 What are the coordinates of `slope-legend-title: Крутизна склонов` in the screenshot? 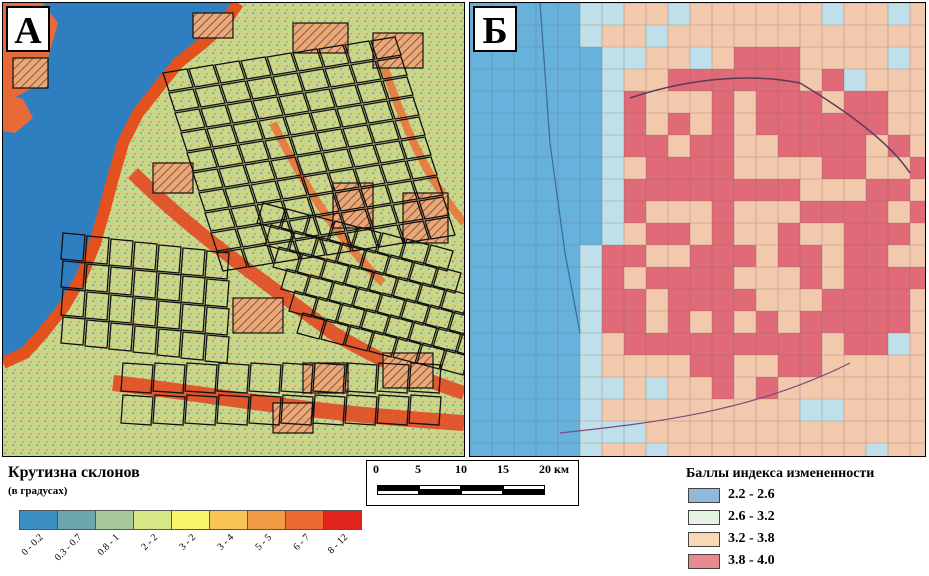 It's located at (74, 472).